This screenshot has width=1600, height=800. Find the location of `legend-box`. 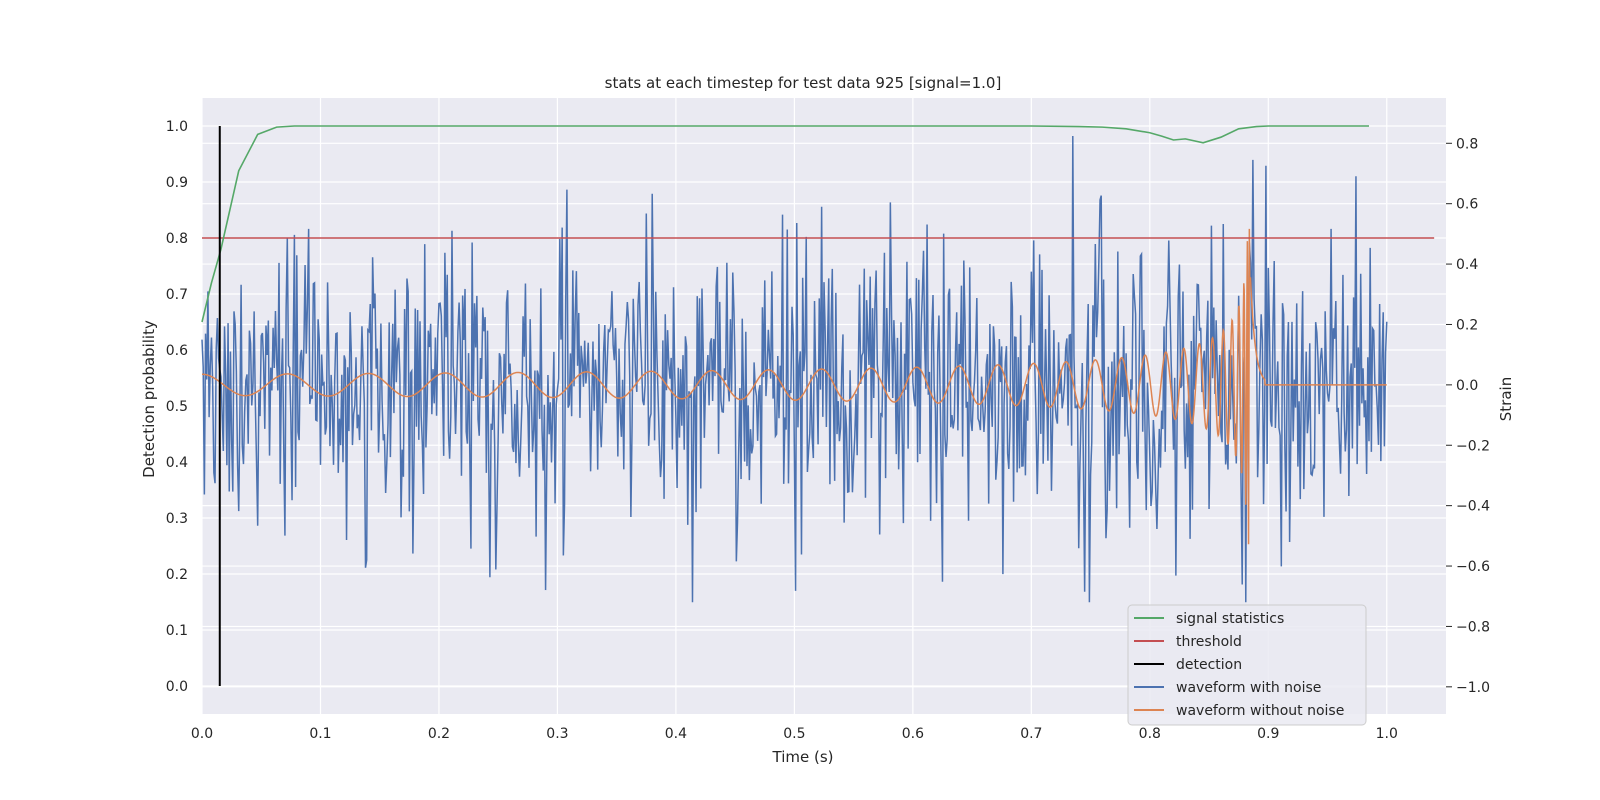

legend-box is located at coordinates (1247, 665).